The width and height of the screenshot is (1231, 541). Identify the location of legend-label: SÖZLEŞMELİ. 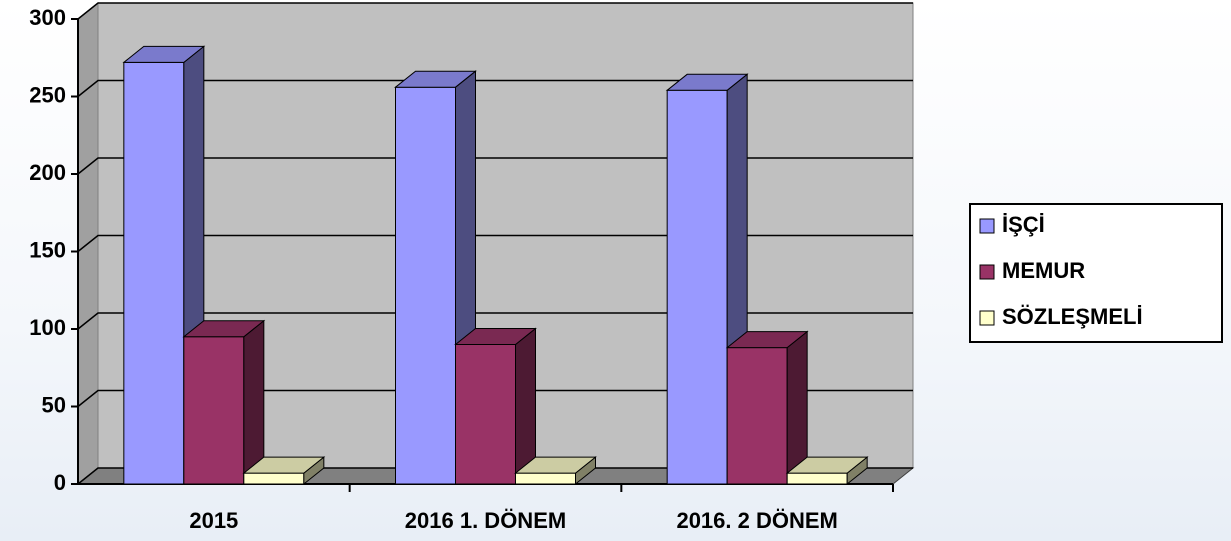
(1072, 316).